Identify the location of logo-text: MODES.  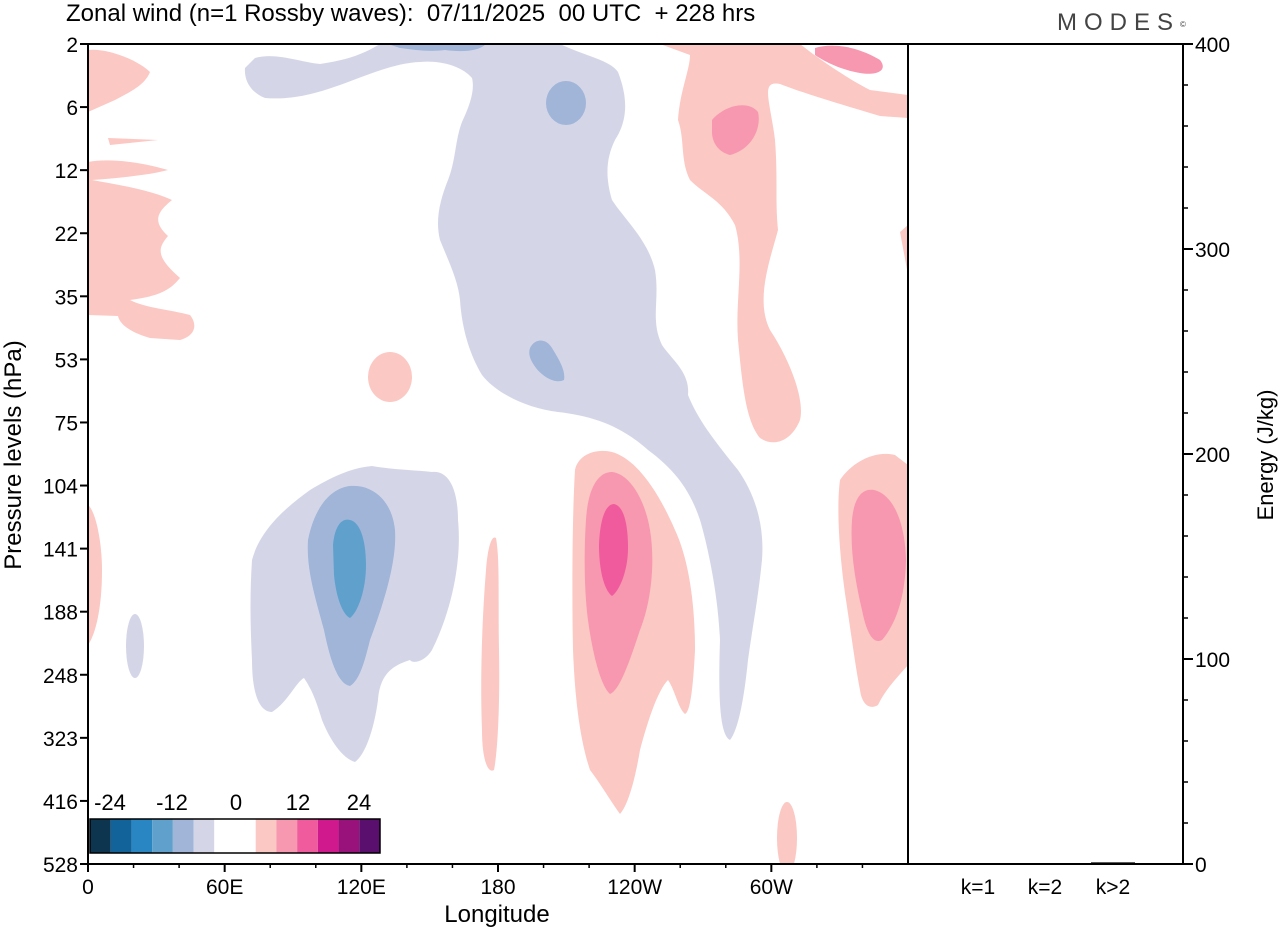
(1119, 22).